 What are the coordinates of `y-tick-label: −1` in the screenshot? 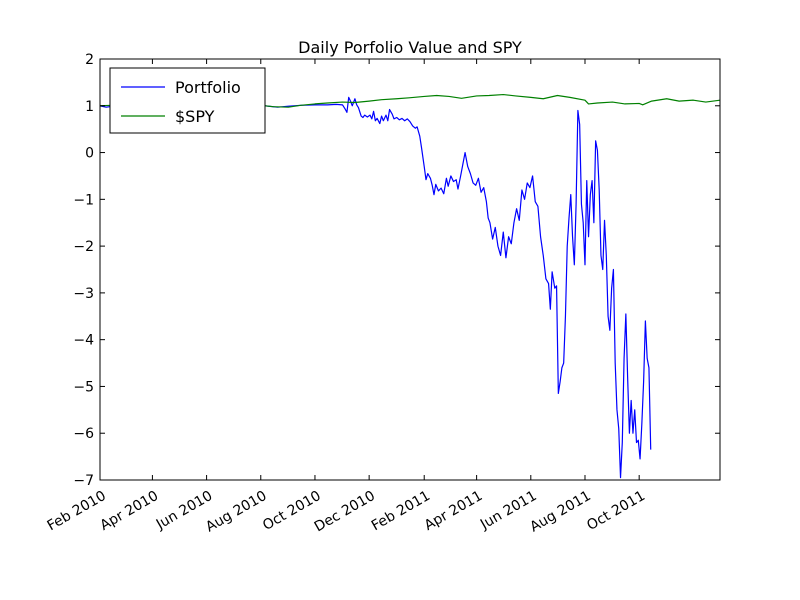 It's located at (83, 200).